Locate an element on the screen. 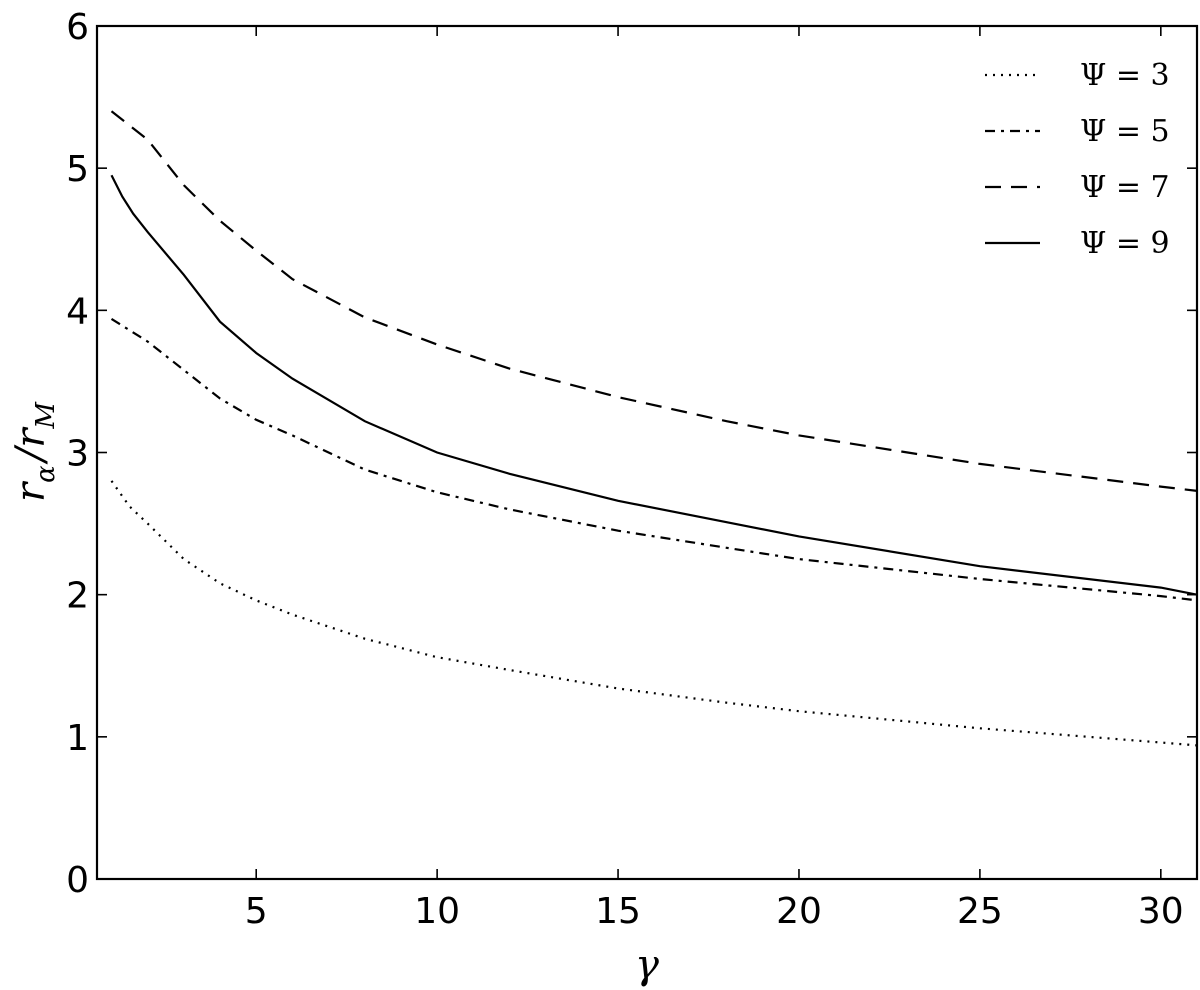 The image size is (1200, 990). x-tick-label: 25 is located at coordinates (980, 911).